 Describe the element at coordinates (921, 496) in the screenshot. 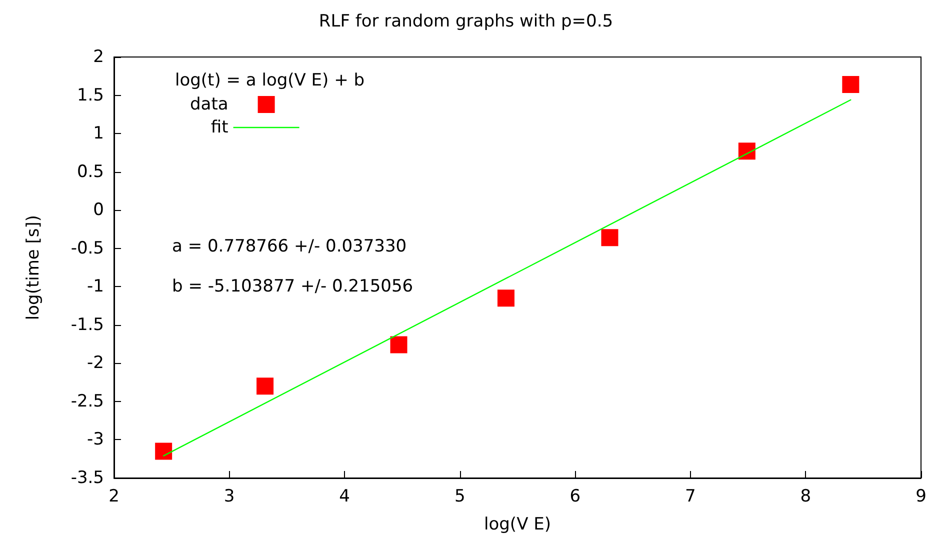

I see `x-tick-label: 9` at that location.